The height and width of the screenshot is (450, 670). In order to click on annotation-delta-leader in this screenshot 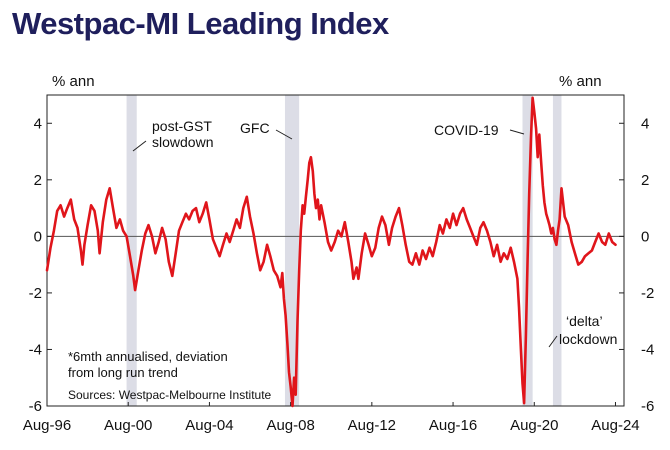, I will do `click(553, 341)`.